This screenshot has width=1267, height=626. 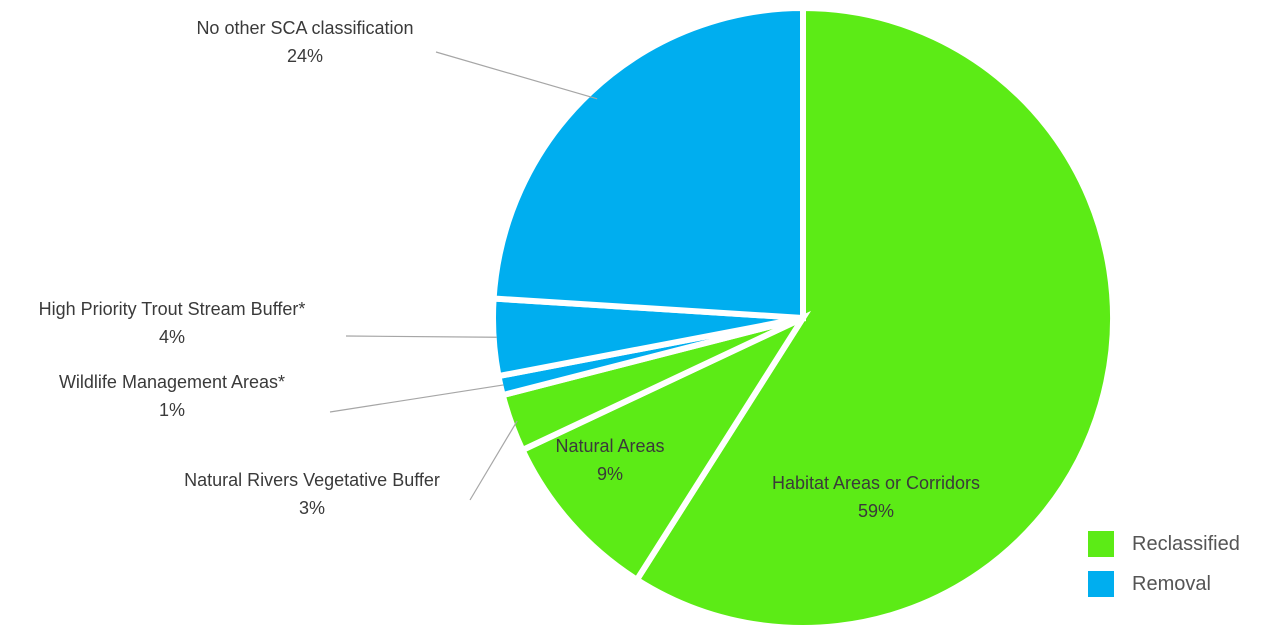 I want to click on slice-label-habitat-areas-or-corridors: Habitat Areas or Corridors, so click(x=876, y=483).